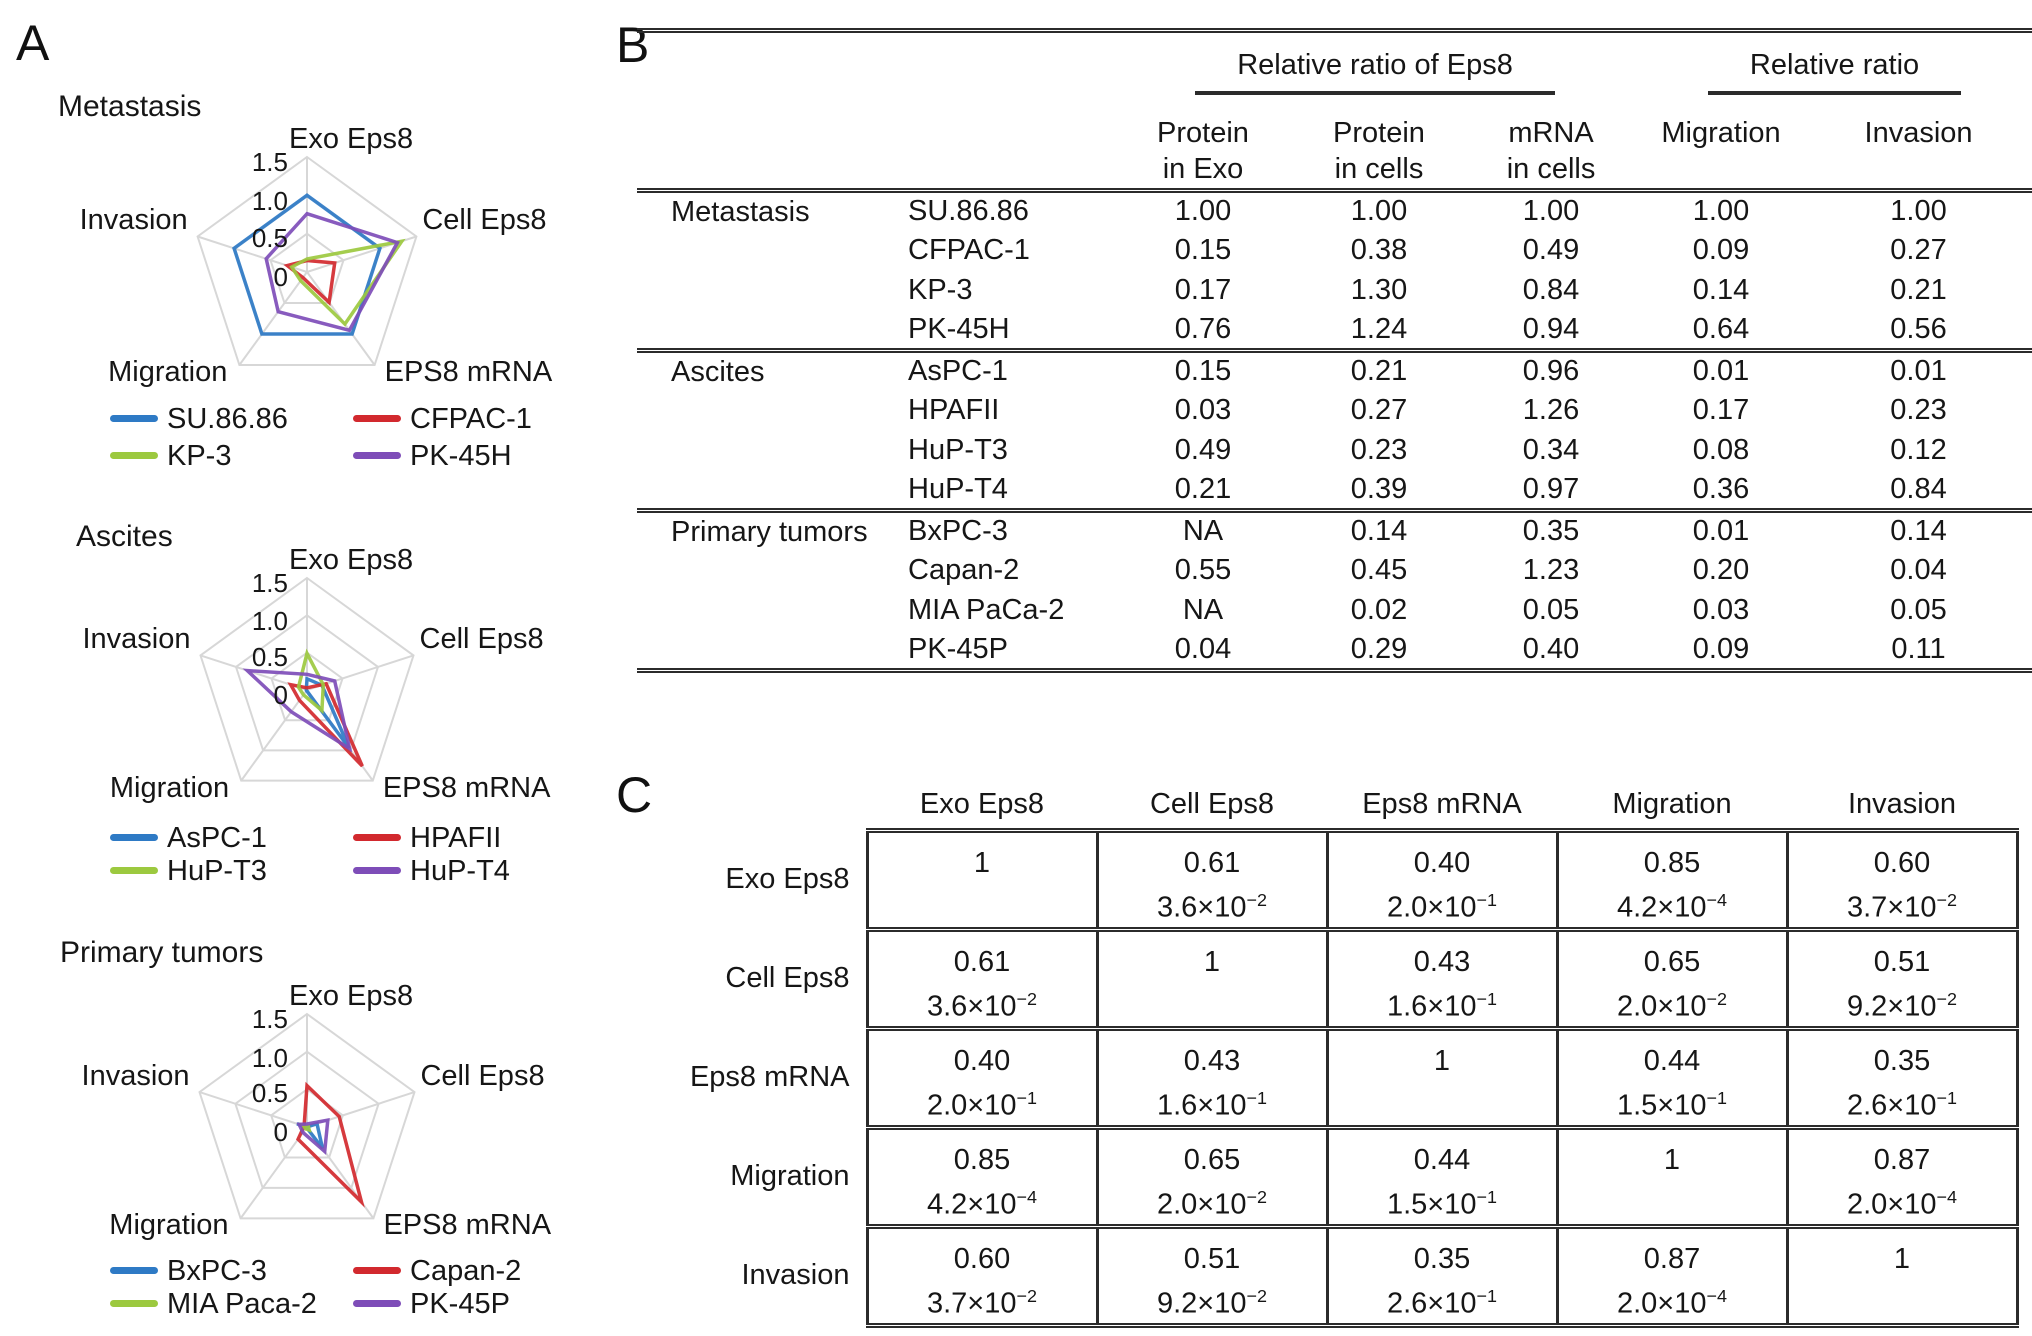 This screenshot has height=1336, width=2032. What do you see at coordinates (1834, 63) in the screenshot?
I see `column-group-header: Relative ratio` at bounding box center [1834, 63].